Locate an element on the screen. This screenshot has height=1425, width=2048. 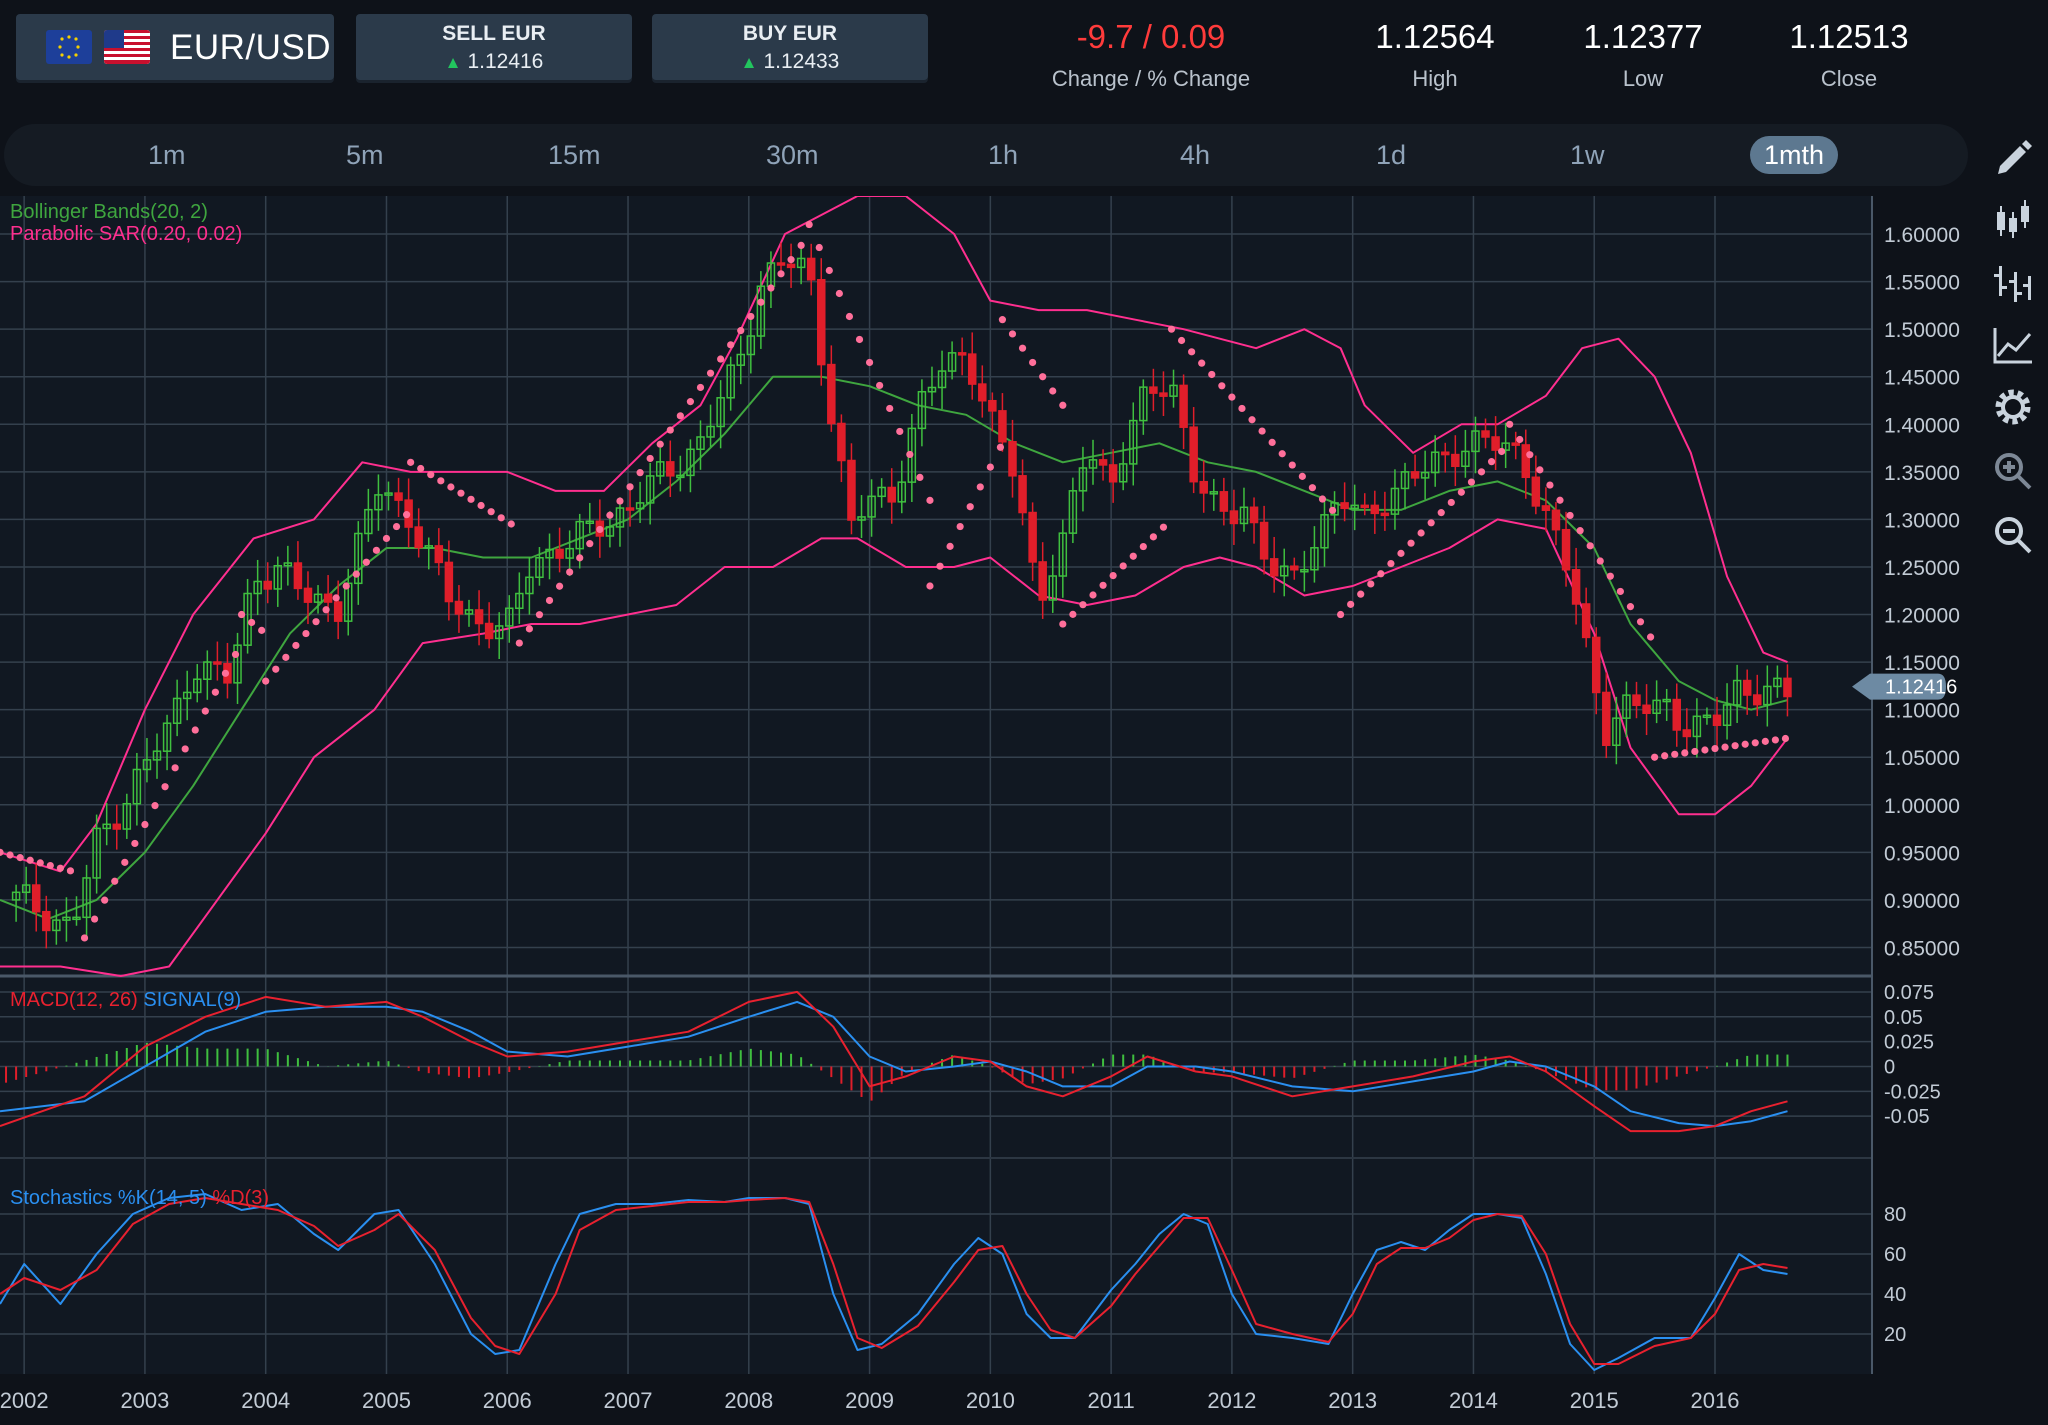
tool-sidebar is located at coordinates (2012, 774).